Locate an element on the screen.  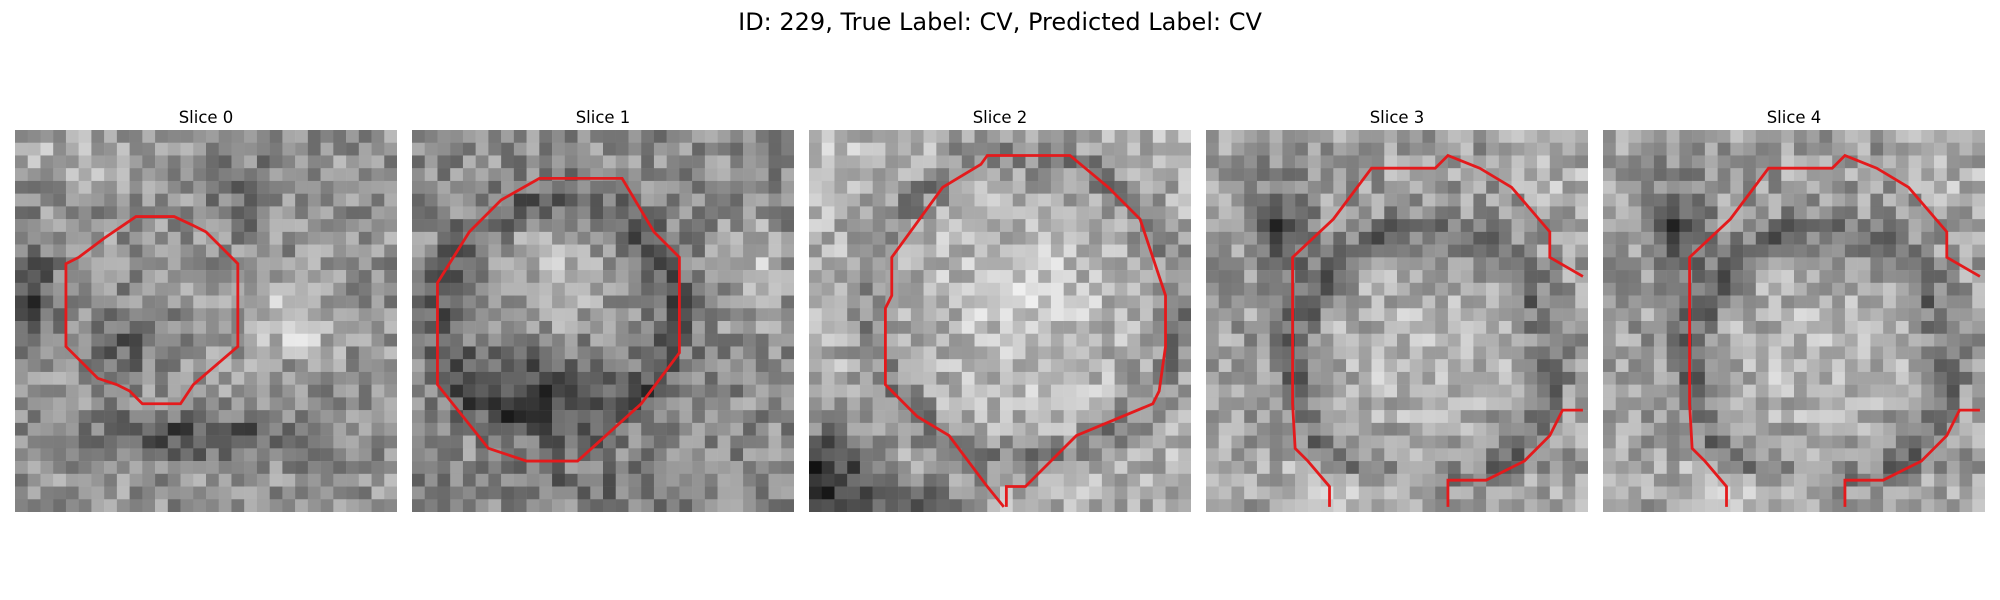
slice-title-3: Slice 3 is located at coordinates (1397, 117).